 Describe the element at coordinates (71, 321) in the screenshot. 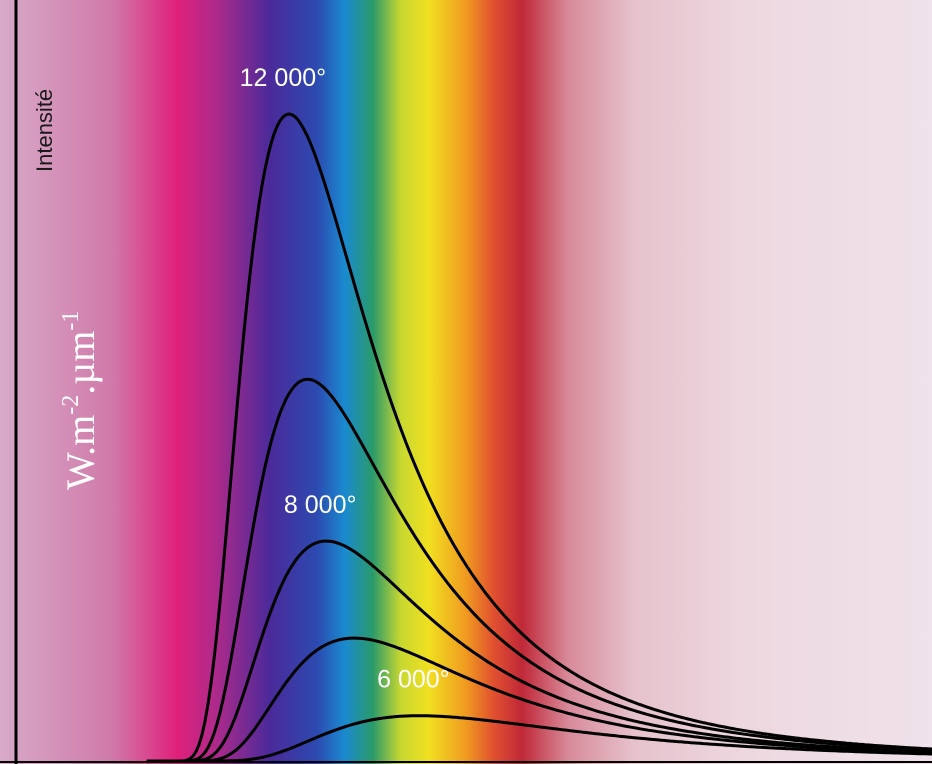

I see `y-unit-exponent-2: -1` at that location.